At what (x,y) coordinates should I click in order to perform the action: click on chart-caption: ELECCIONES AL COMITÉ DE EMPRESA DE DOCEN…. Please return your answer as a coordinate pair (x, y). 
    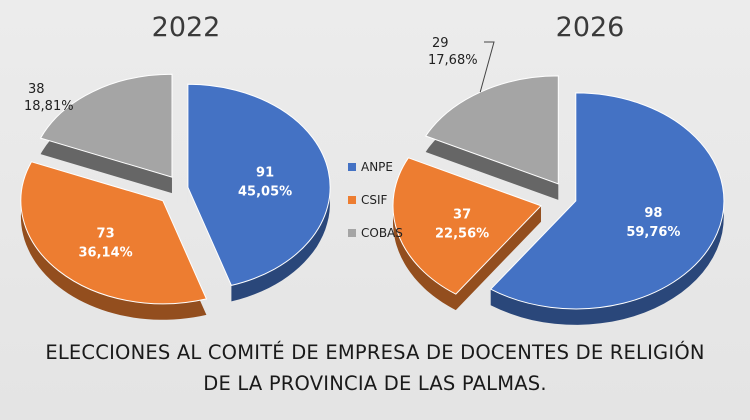
    Looking at the image, I should click on (375, 368).